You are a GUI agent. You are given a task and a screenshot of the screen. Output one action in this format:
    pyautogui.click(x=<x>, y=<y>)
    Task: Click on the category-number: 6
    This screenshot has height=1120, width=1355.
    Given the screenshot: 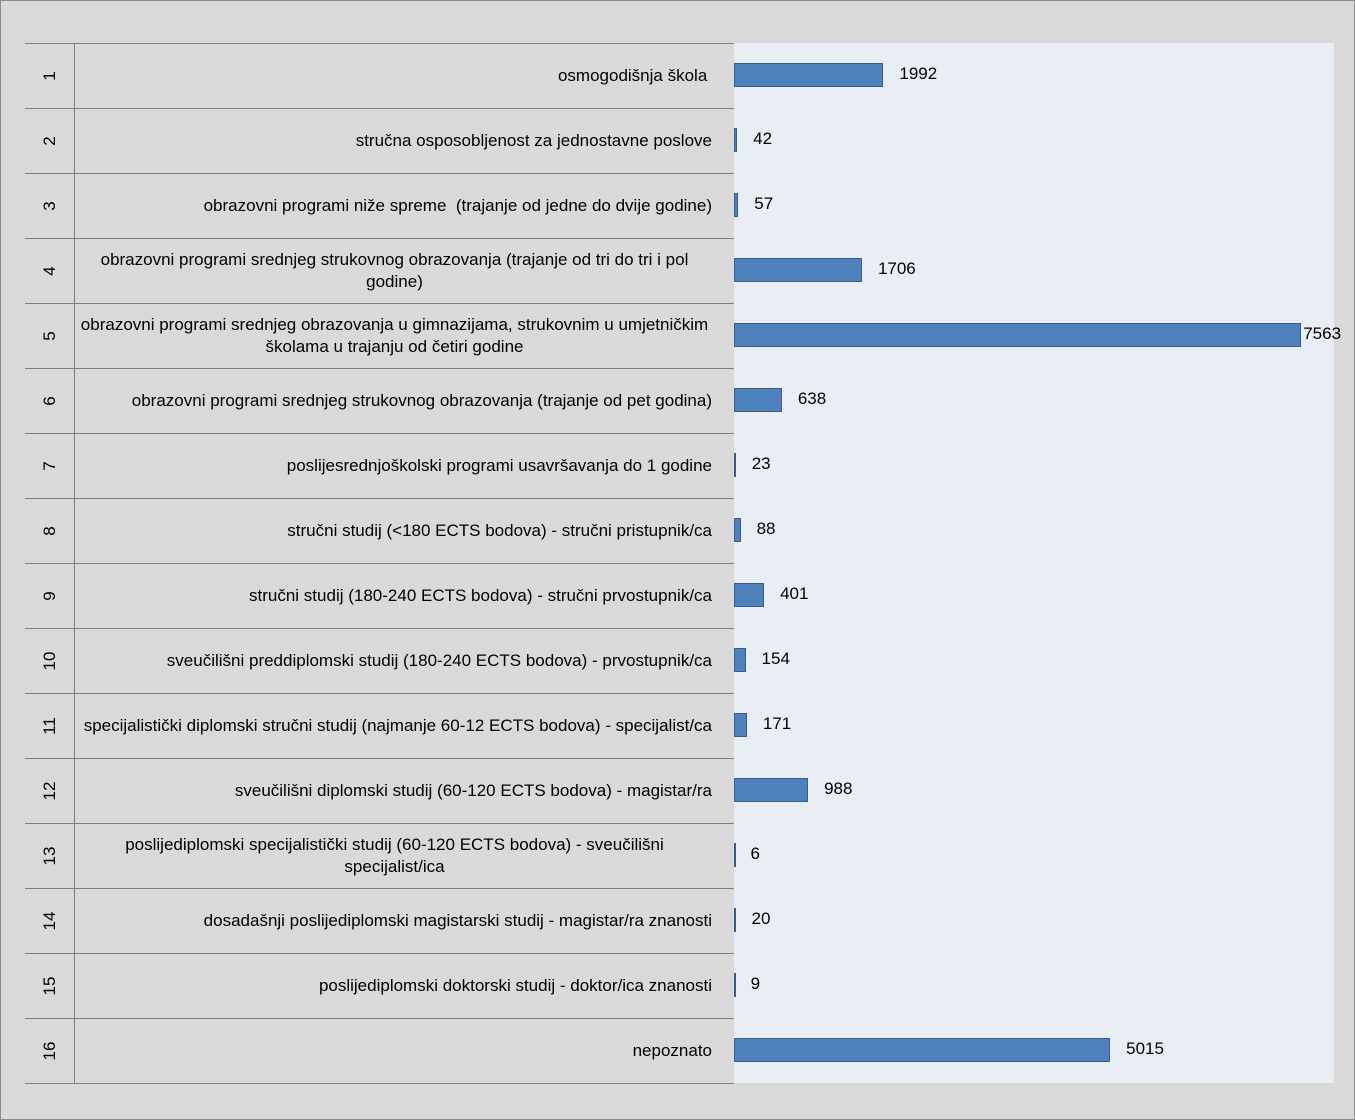 What is the action you would take?
    pyautogui.click(x=49, y=401)
    